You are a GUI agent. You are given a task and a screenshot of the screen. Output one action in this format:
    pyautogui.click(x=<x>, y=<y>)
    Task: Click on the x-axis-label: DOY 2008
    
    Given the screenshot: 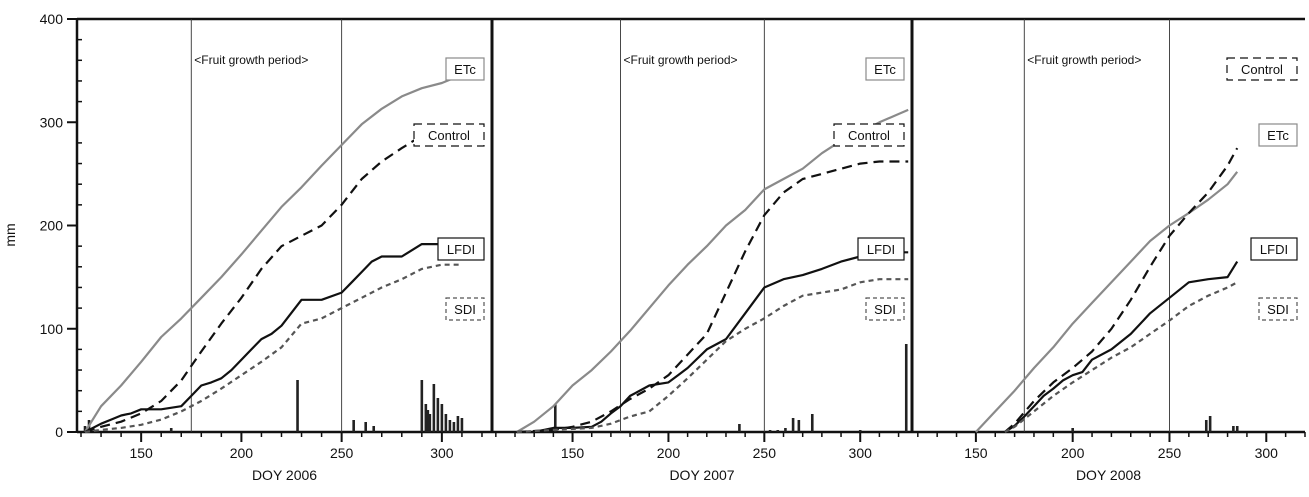 What is the action you would take?
    pyautogui.click(x=1108, y=475)
    